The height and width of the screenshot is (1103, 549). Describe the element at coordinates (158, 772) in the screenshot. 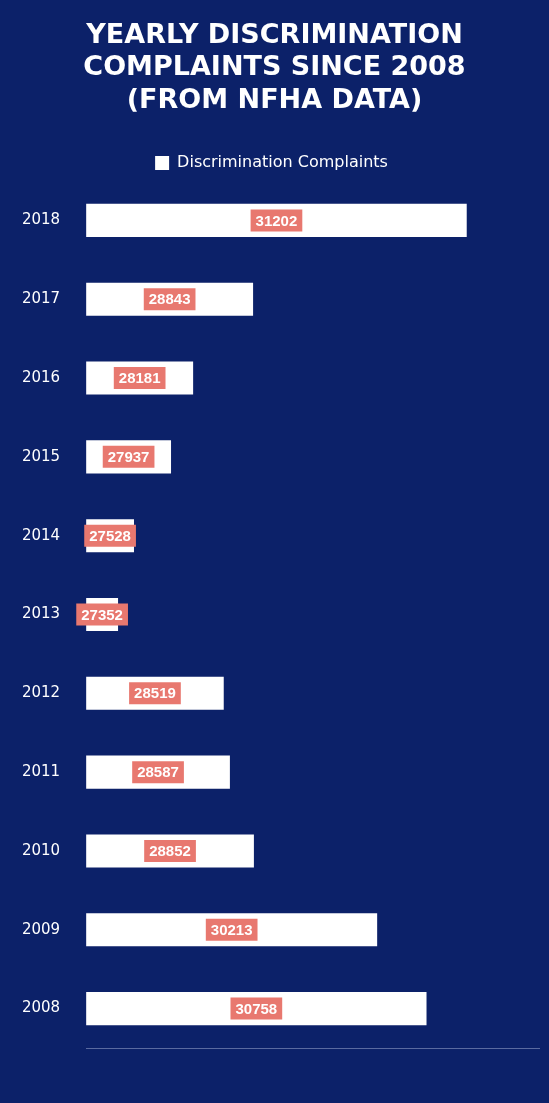

I see `data-label: 28587` at that location.